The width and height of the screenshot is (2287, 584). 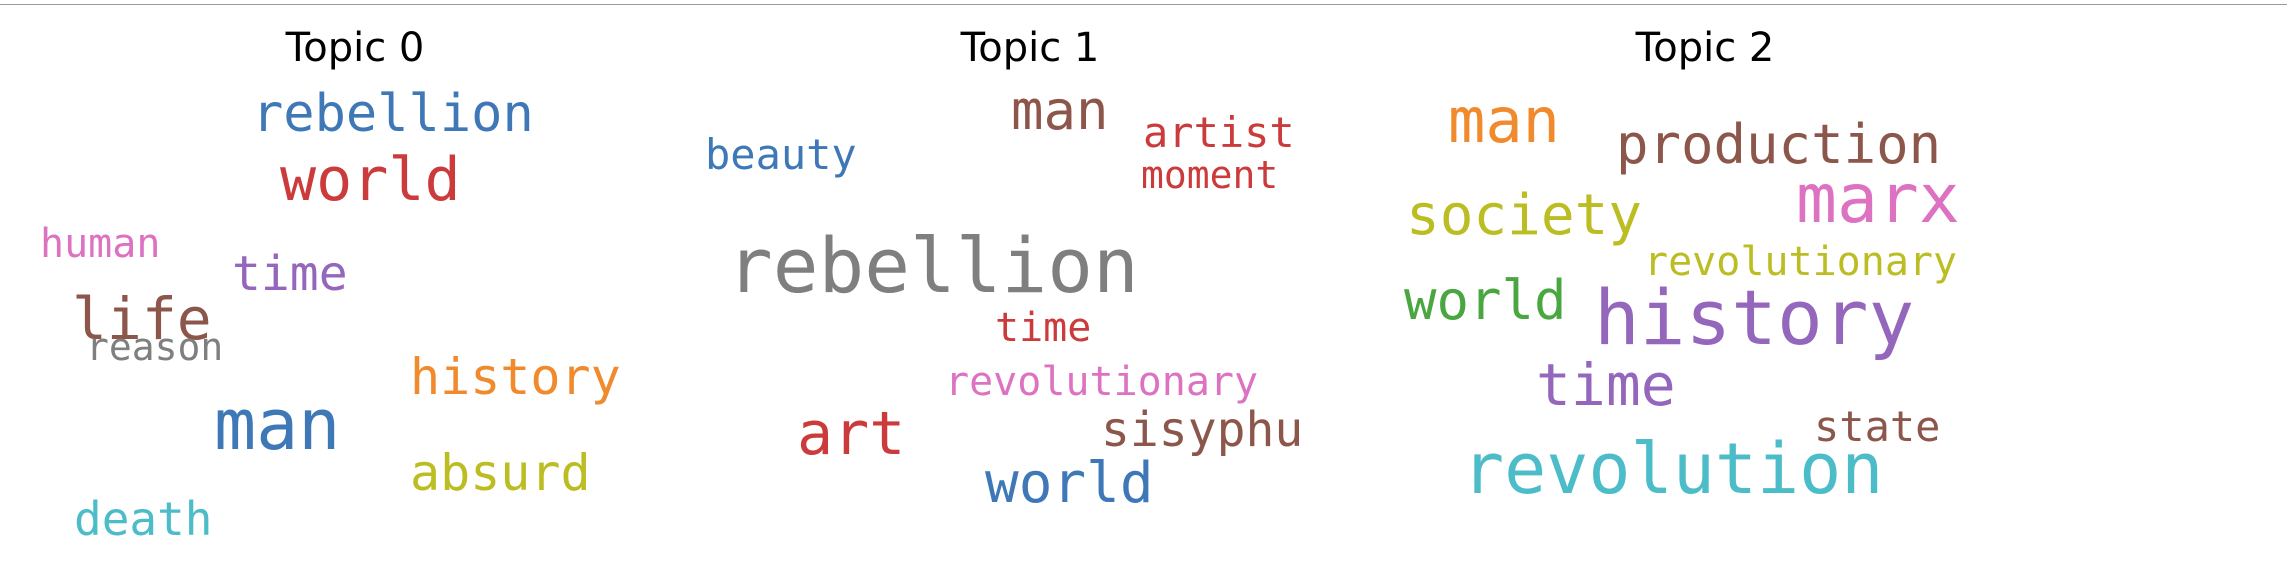 What do you see at coordinates (1043, 328) in the screenshot?
I see `topic-1-word-time: time` at bounding box center [1043, 328].